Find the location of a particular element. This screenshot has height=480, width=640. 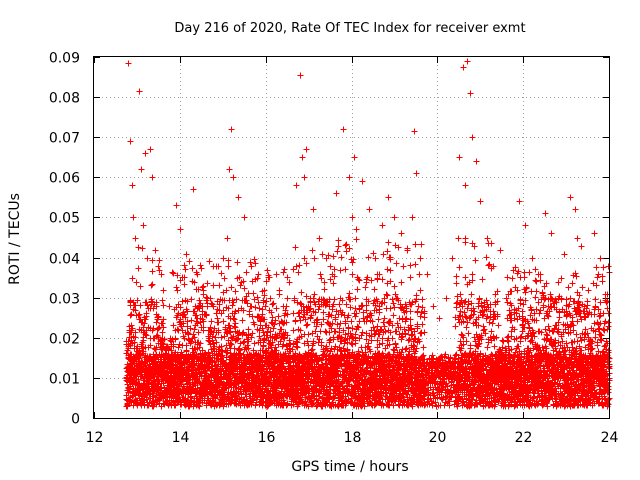

x-tick-label: 14 is located at coordinates (181, 438).